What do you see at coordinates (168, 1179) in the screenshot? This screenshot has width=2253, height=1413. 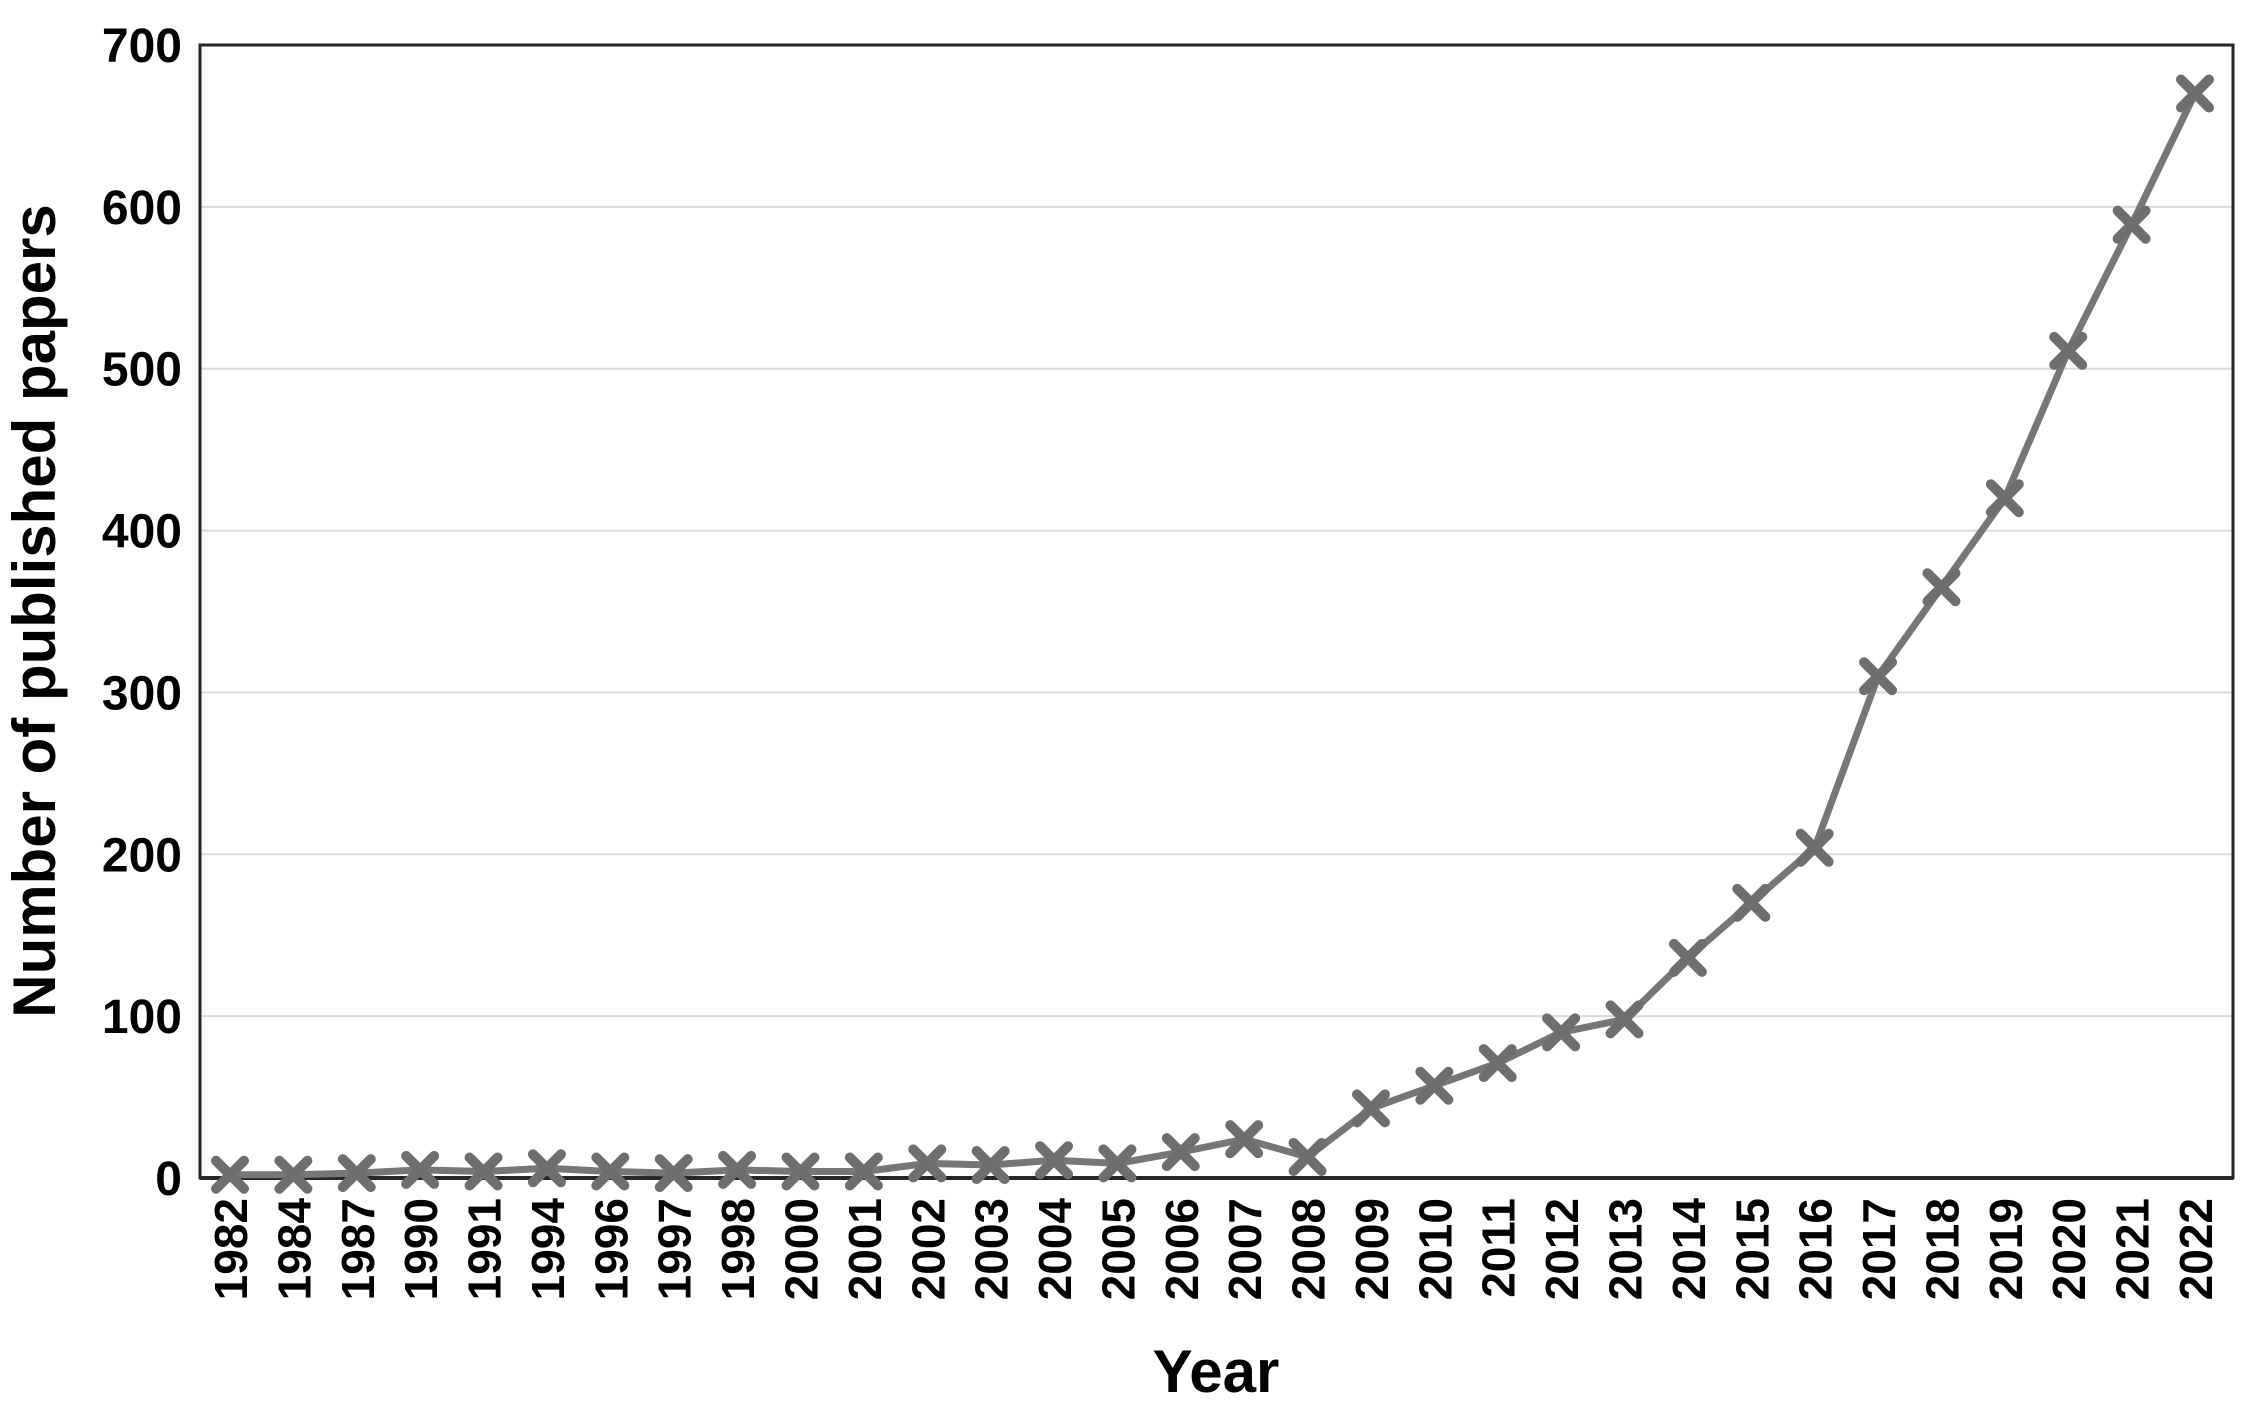 I see `y-tick-label: 0` at bounding box center [168, 1179].